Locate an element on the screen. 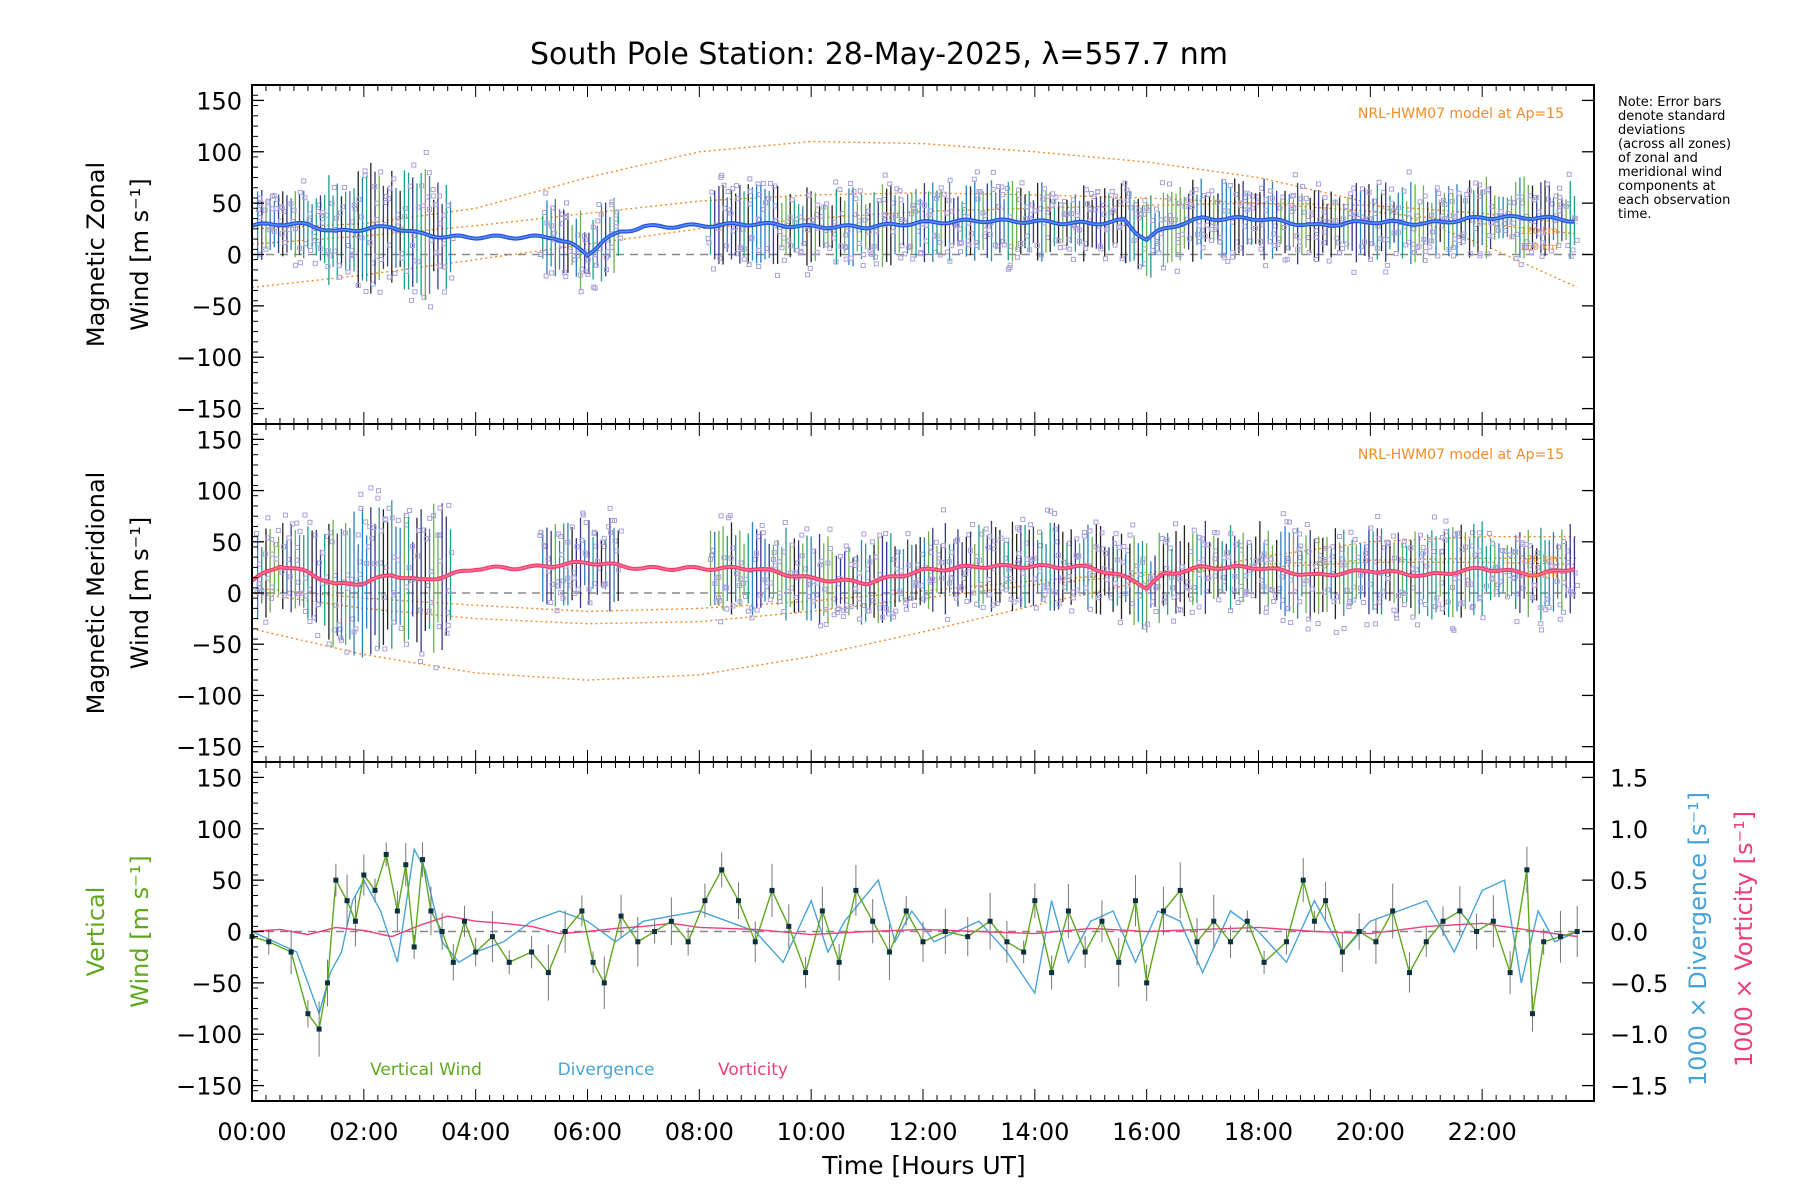 The width and height of the screenshot is (1800, 1200). y-tick-label: −100 is located at coordinates (209, 358).